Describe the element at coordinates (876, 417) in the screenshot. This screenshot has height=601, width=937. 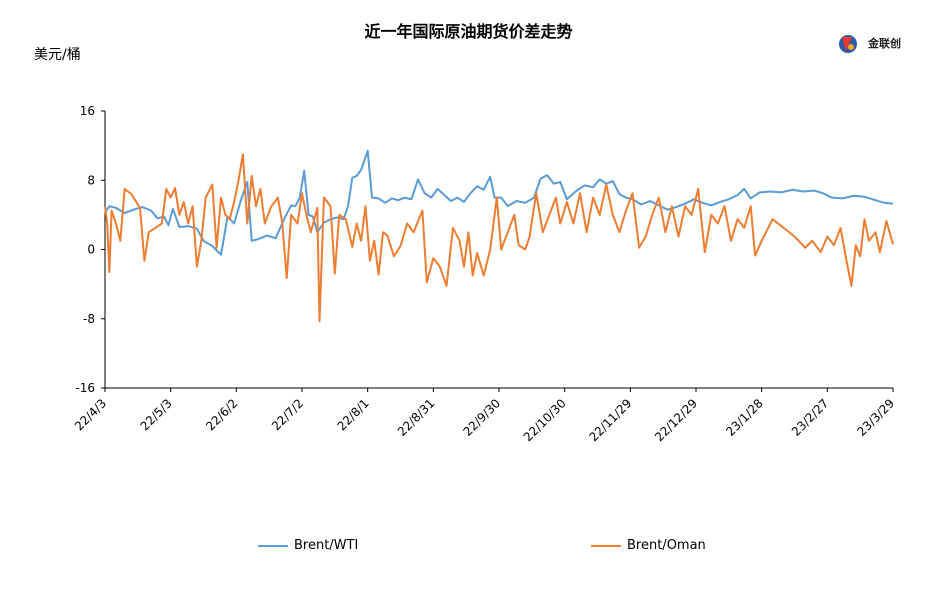
I see `x-tick-label: 23/3/29` at that location.